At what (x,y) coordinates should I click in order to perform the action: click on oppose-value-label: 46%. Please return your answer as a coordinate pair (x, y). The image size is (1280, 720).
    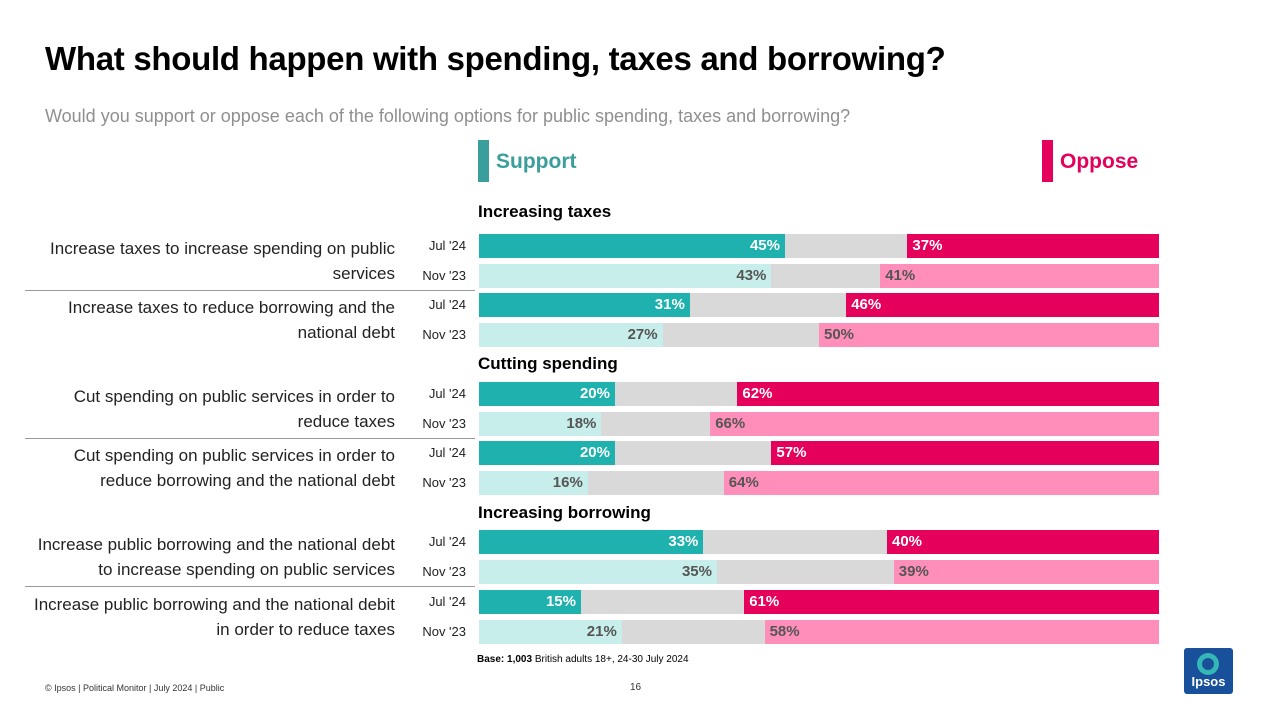
    Looking at the image, I should click on (866, 304).